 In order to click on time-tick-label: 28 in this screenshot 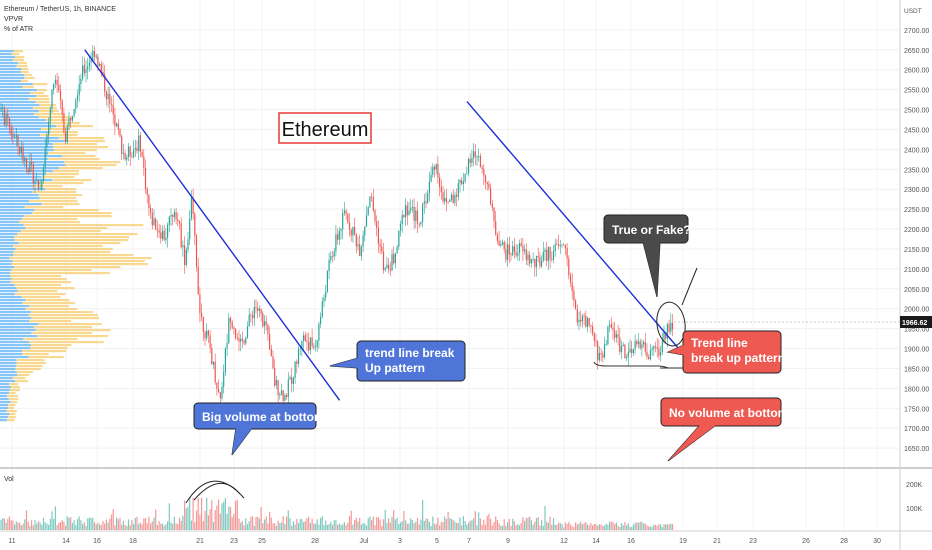, I will do `click(844, 541)`.